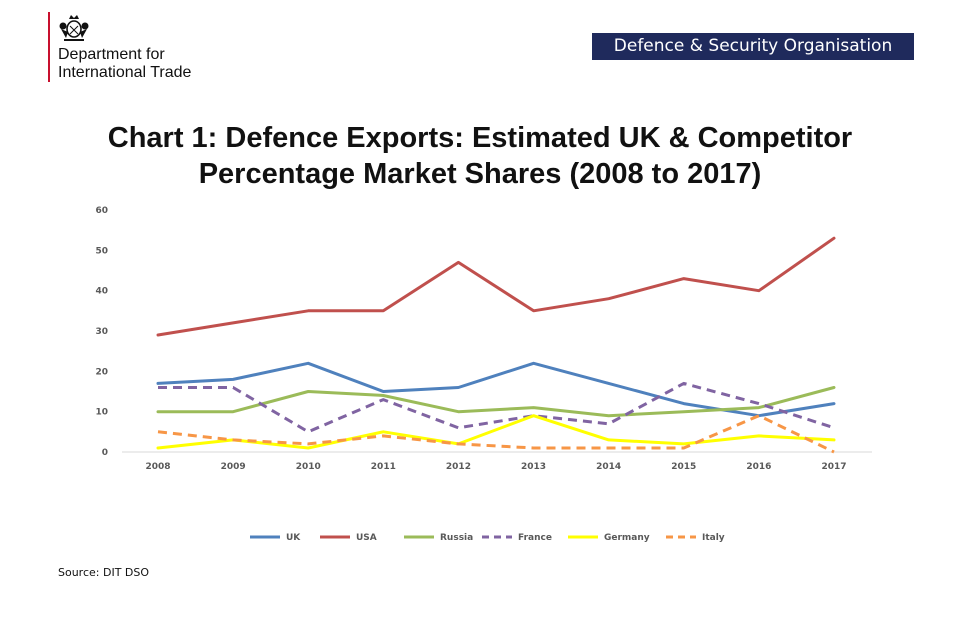  I want to click on series-line-usa, so click(496, 286).